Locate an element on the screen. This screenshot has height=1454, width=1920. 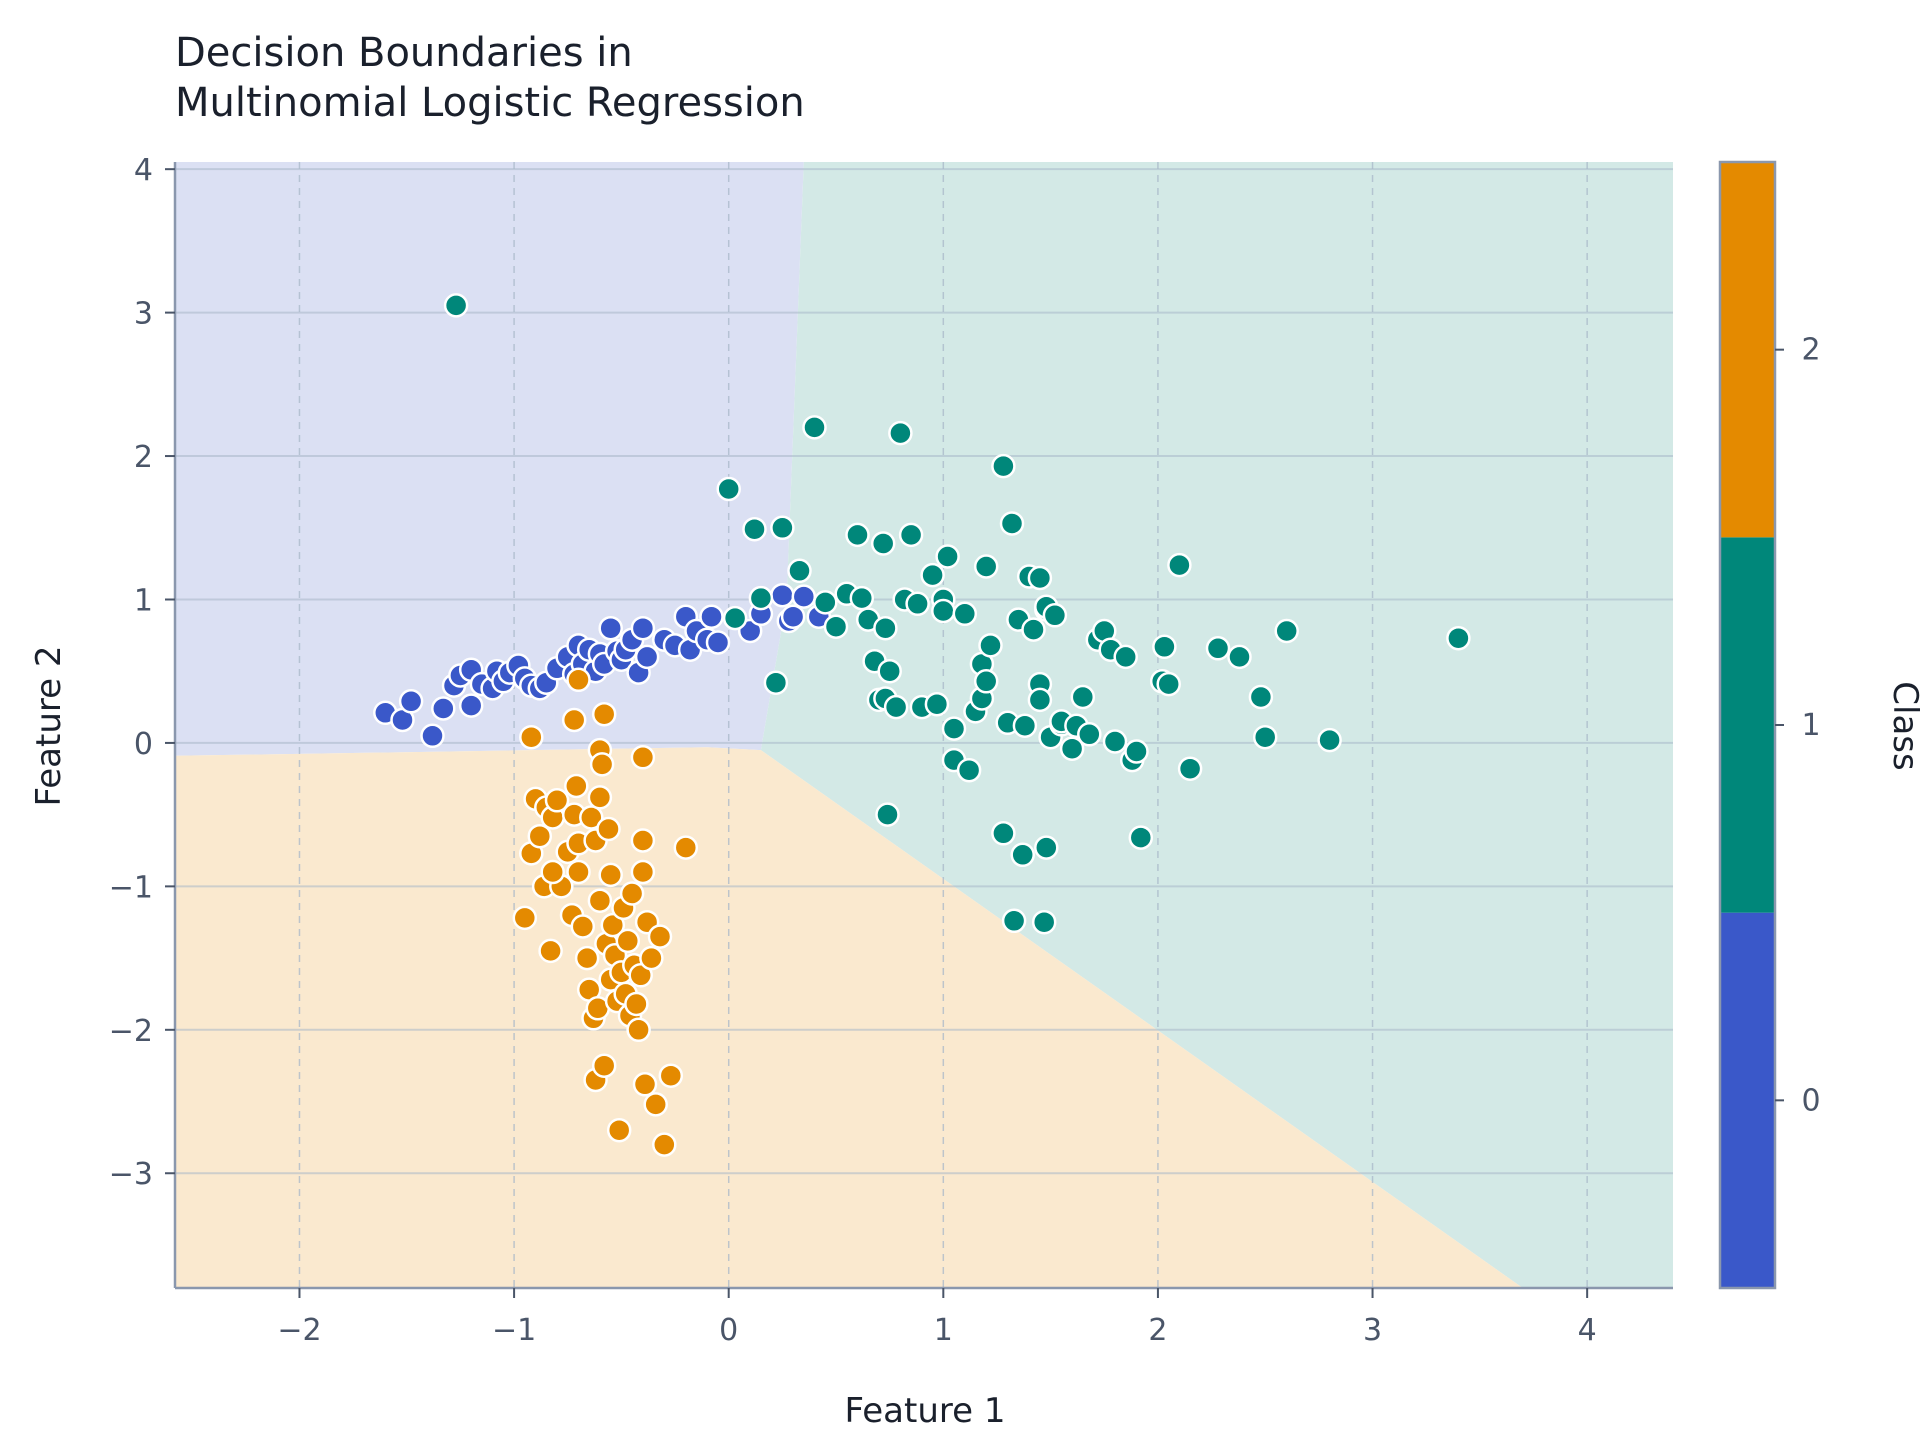
colorbar-tick-label: 0 is located at coordinates (1810, 1100).